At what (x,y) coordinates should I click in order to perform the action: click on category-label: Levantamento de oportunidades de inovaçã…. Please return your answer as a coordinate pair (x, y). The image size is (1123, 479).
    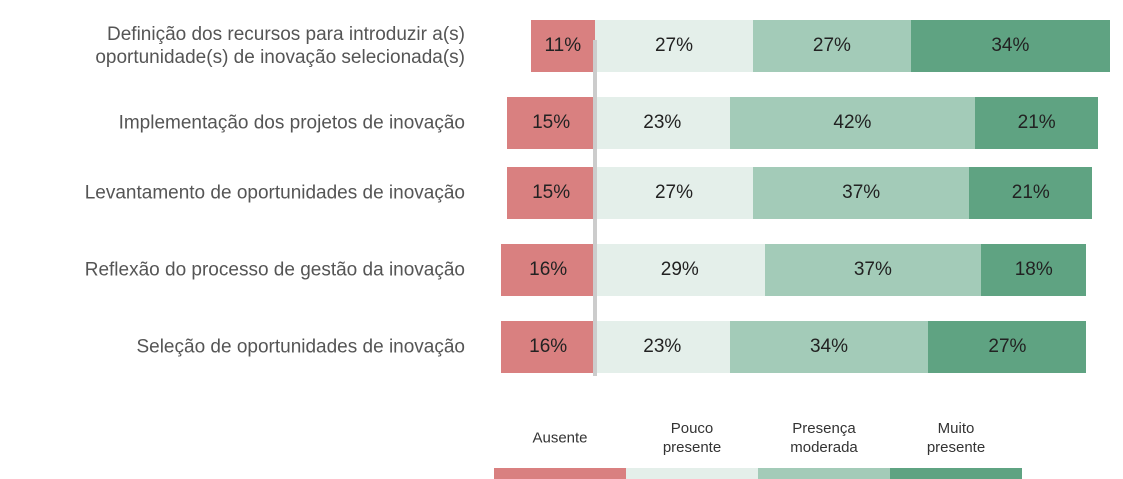
    Looking at the image, I should click on (274, 193).